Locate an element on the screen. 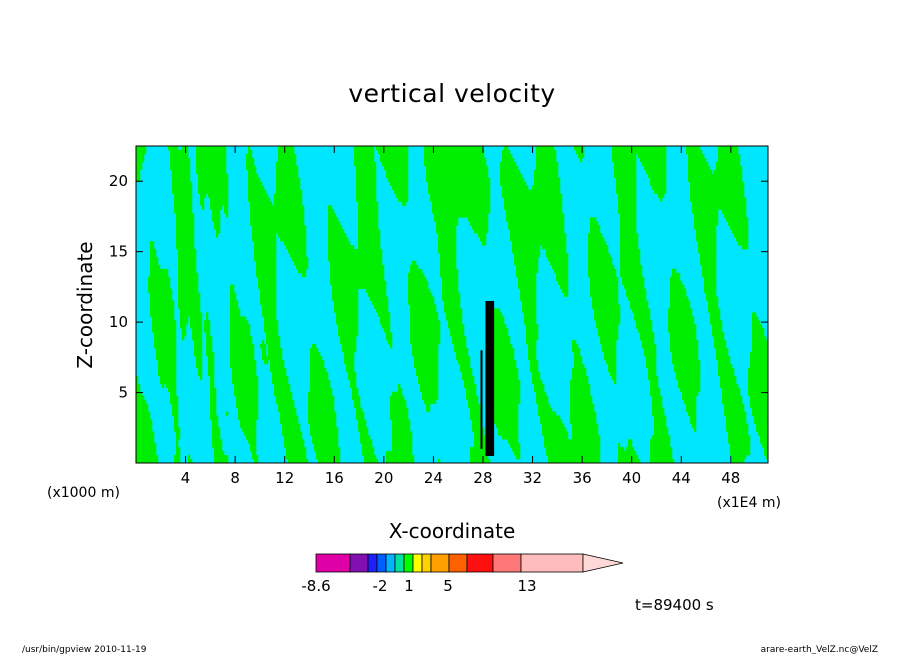 This screenshot has width=904, height=654. x-tick-label: 44 is located at coordinates (681, 478).